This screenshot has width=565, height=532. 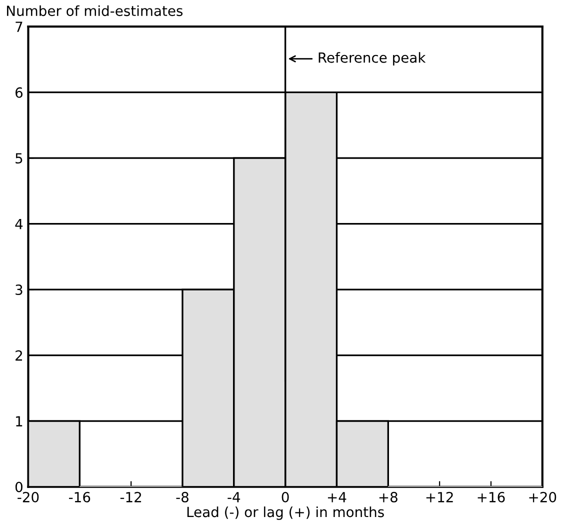 I want to click on x-axis-title: Lead (-) or lag (+) in months, so click(x=285, y=513).